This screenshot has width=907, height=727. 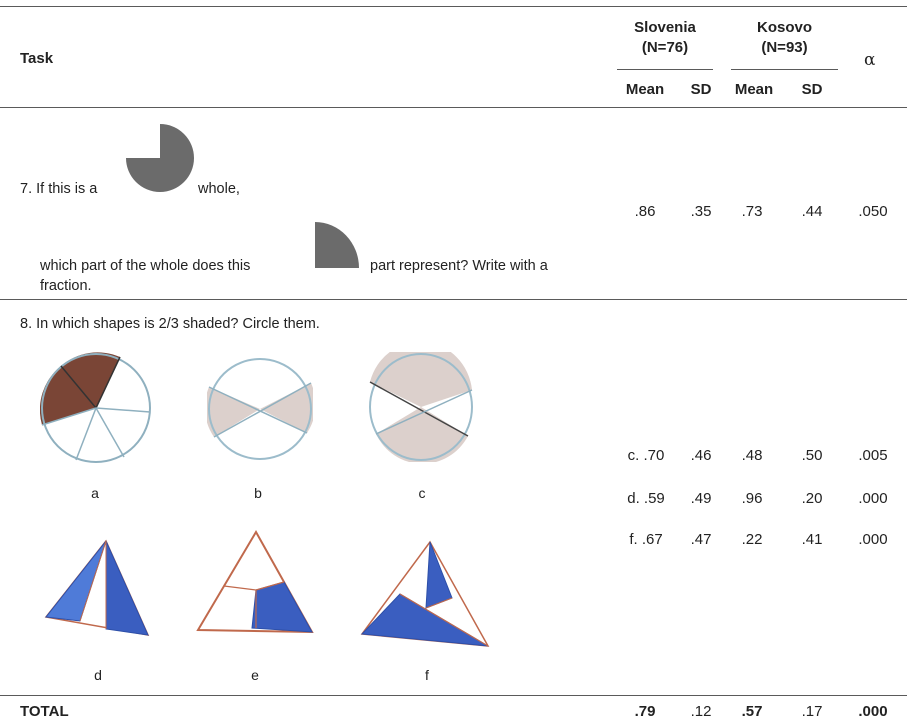 What do you see at coordinates (260, 409) in the screenshot?
I see `pie-b-figure` at bounding box center [260, 409].